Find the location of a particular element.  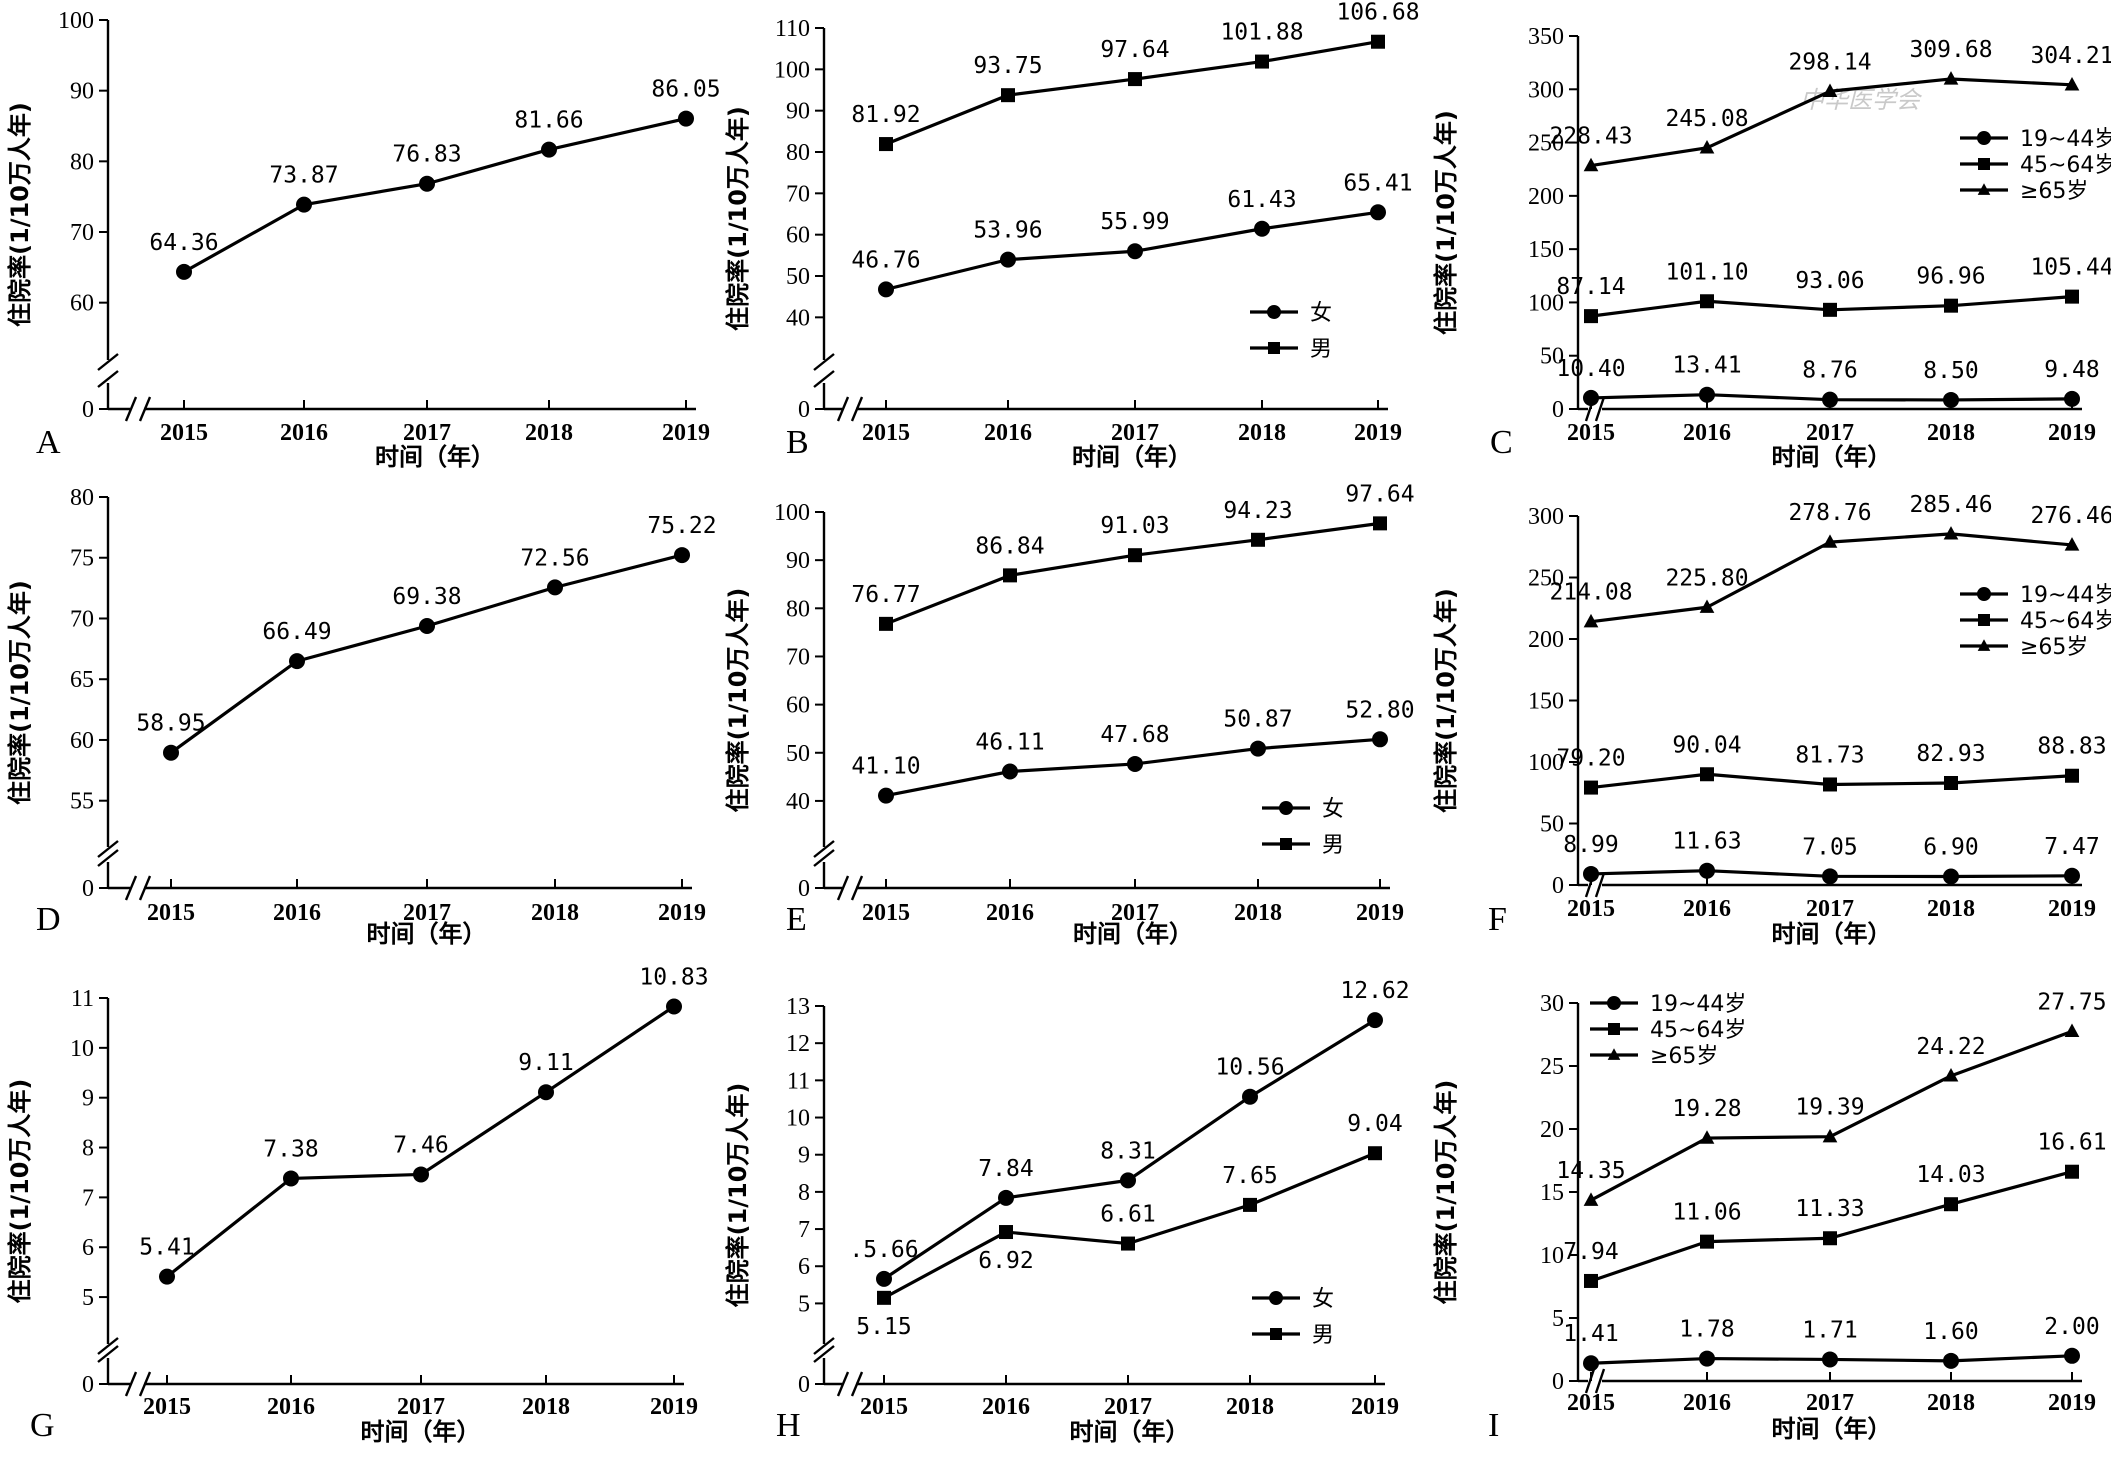

legend-label: 女 is located at coordinates (1333, 809).